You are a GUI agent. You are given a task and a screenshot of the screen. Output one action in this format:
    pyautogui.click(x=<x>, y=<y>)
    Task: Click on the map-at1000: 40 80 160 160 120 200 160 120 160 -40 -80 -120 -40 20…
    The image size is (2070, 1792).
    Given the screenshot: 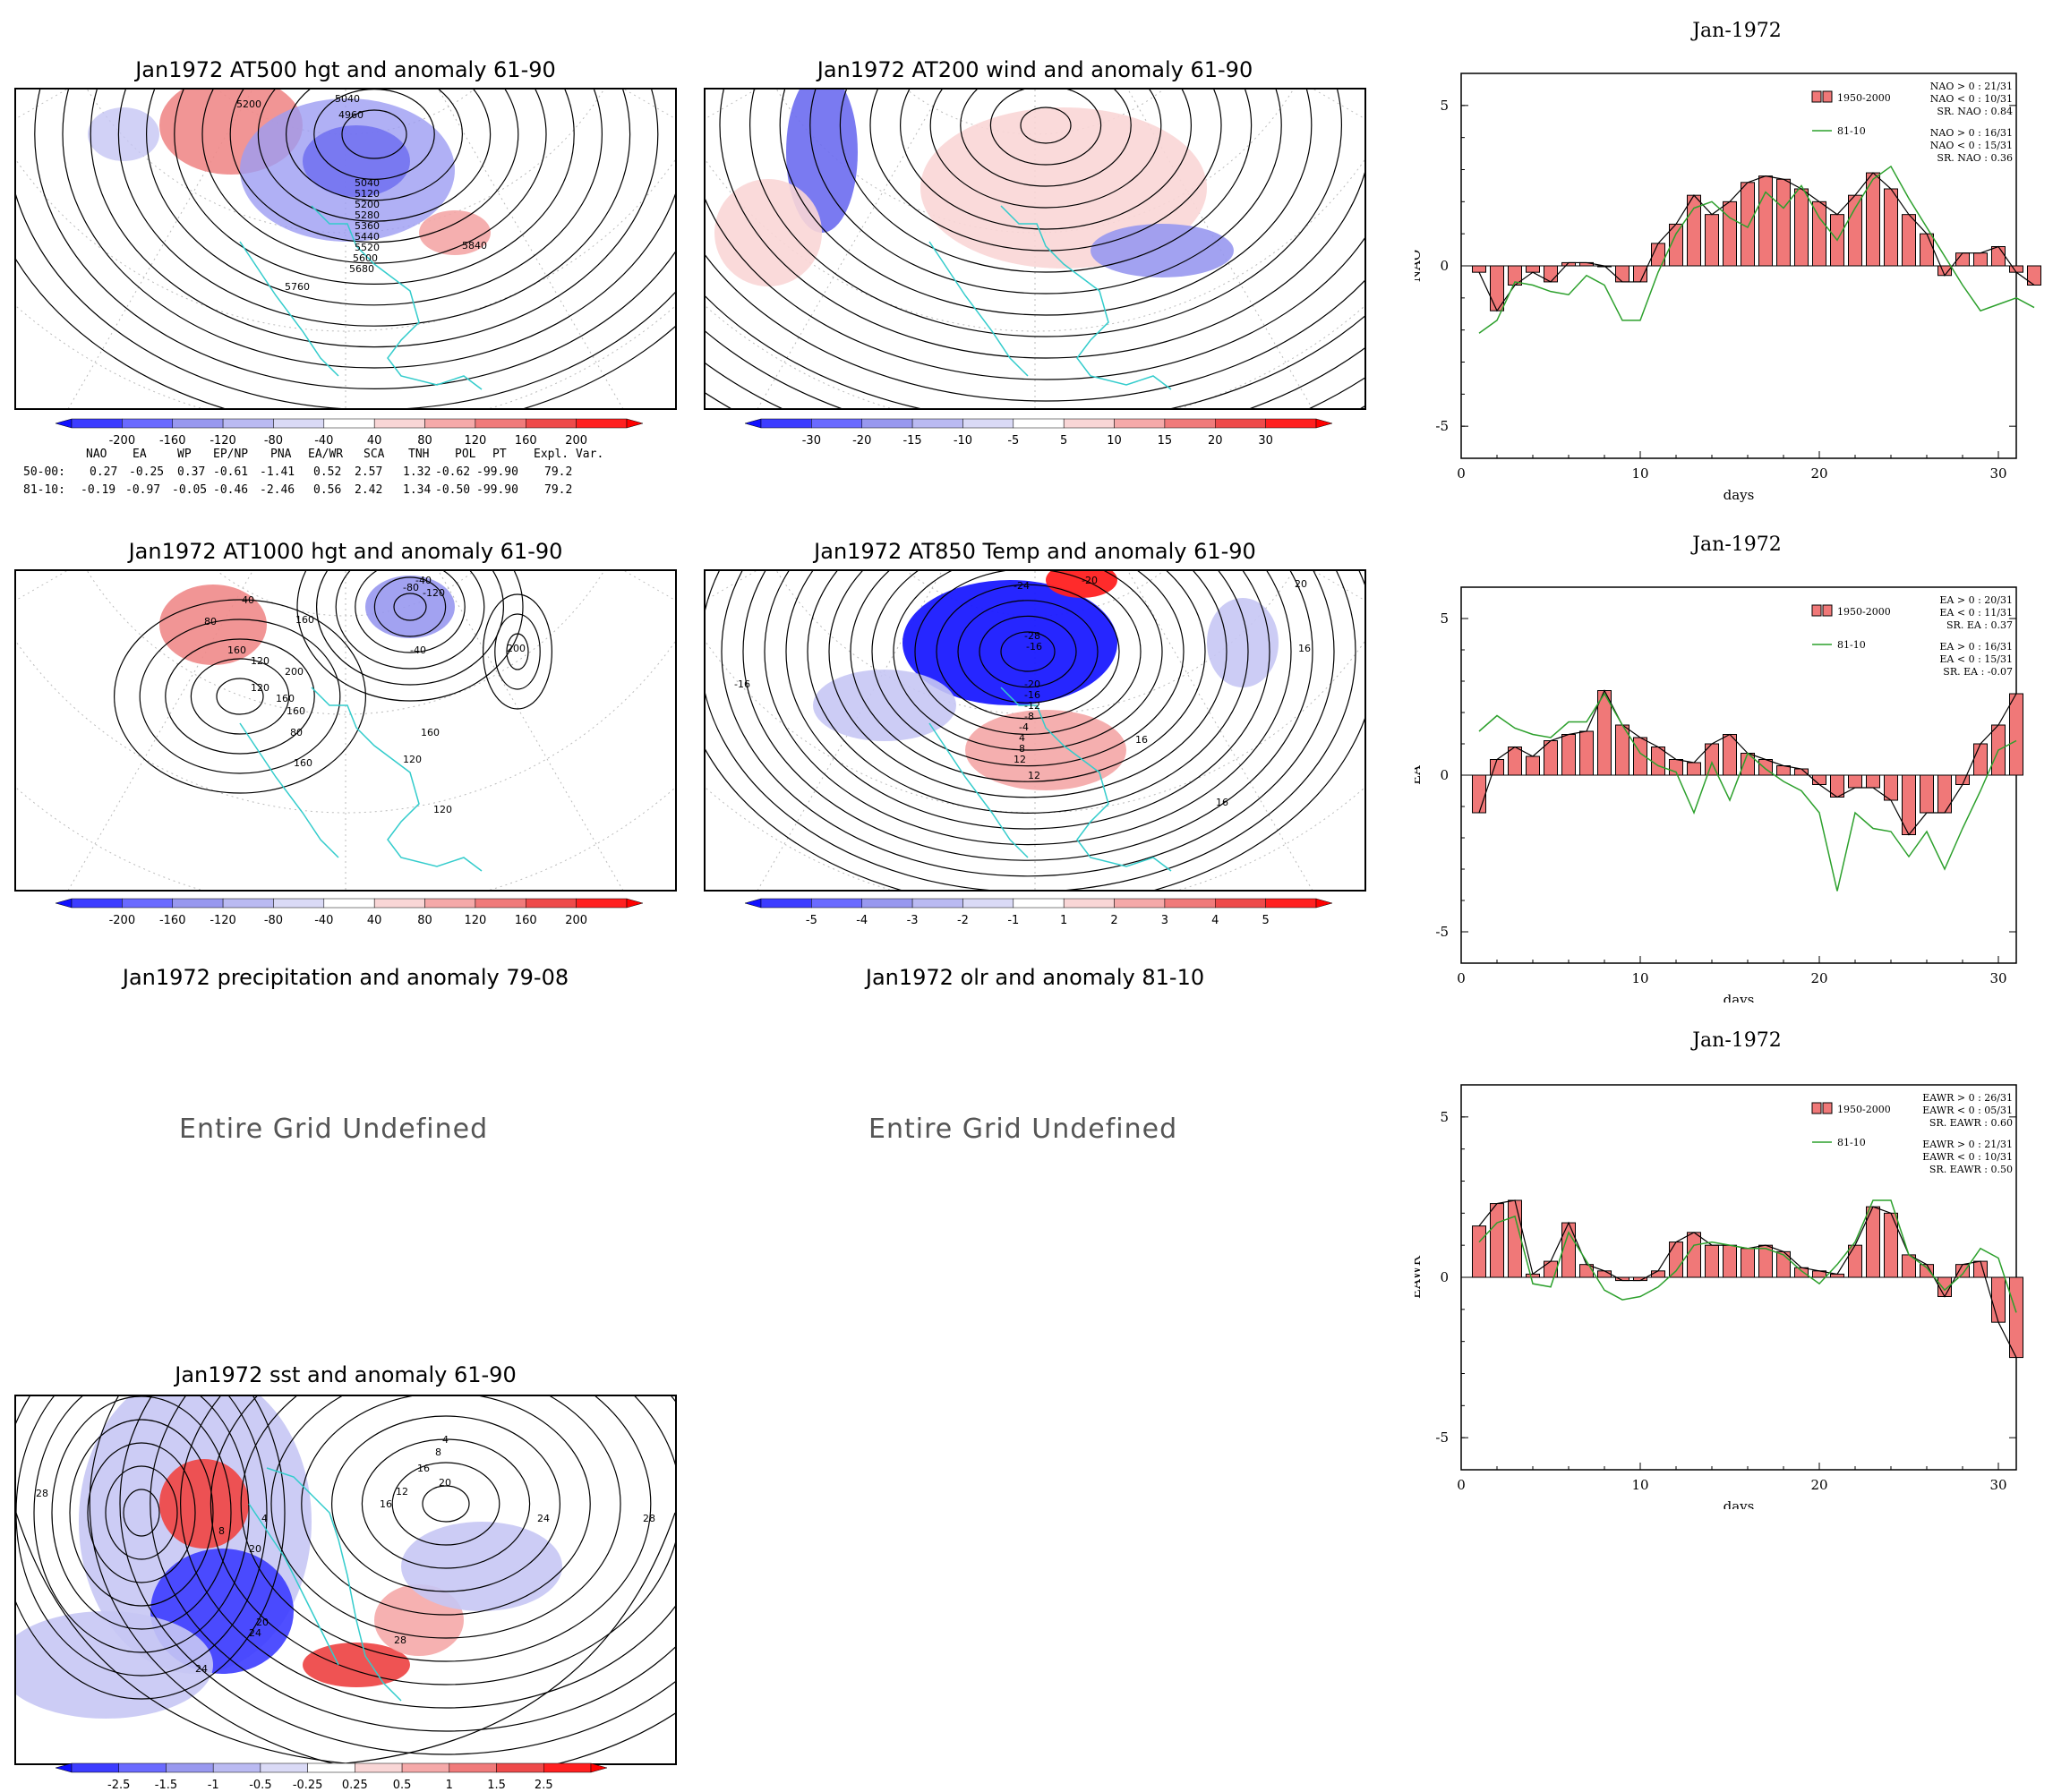 What is the action you would take?
    pyautogui.click(x=345, y=730)
    